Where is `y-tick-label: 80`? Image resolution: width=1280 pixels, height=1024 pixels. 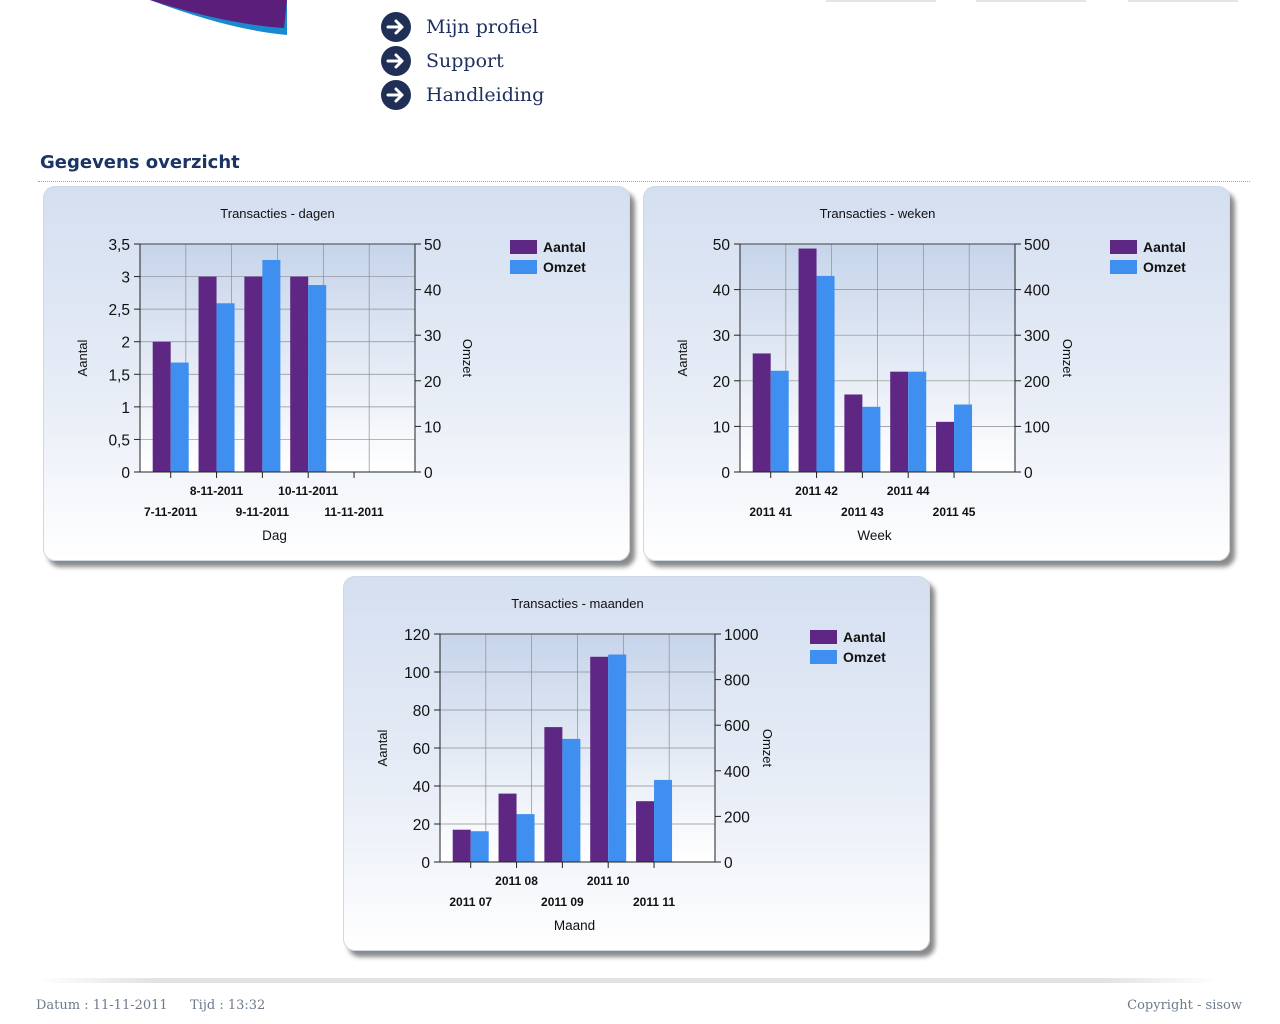
y-tick-label: 80 is located at coordinates (422, 711).